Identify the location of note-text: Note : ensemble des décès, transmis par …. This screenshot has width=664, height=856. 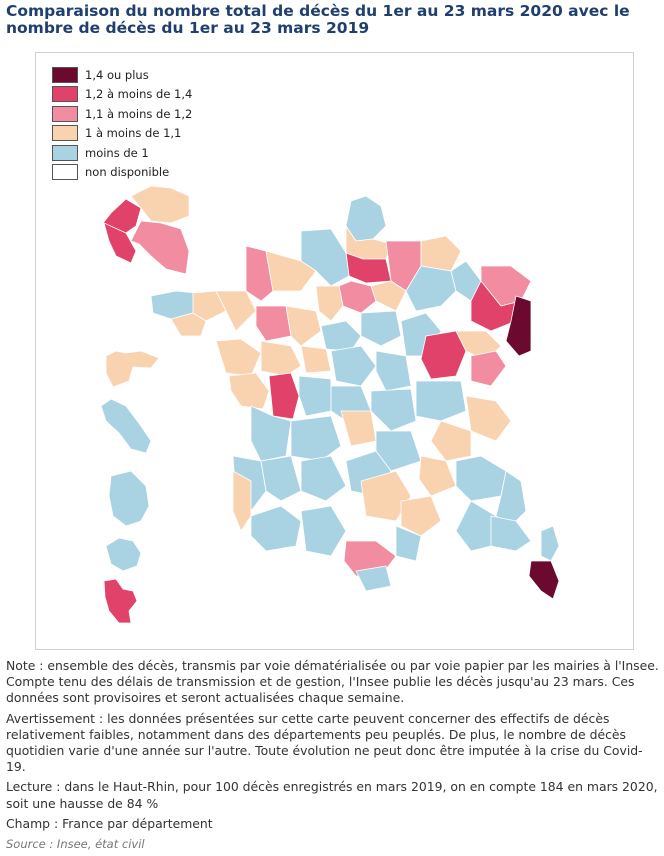
(332, 682).